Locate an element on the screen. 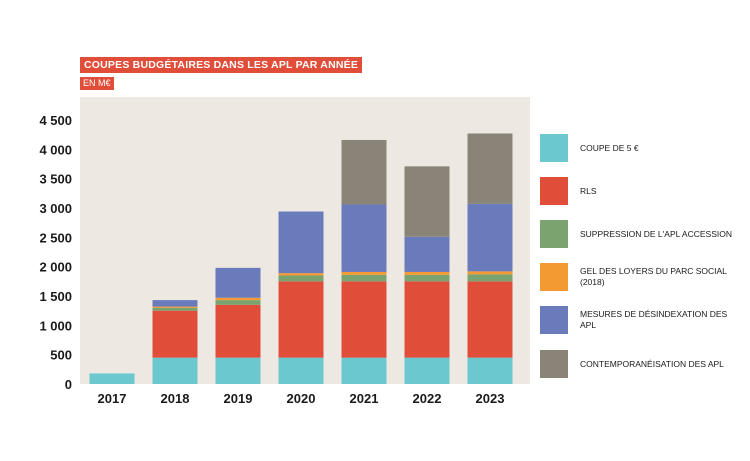 Image resolution: width=750 pixels, height=461 pixels. legend-label: COUPE DE 5 € is located at coordinates (609, 147).